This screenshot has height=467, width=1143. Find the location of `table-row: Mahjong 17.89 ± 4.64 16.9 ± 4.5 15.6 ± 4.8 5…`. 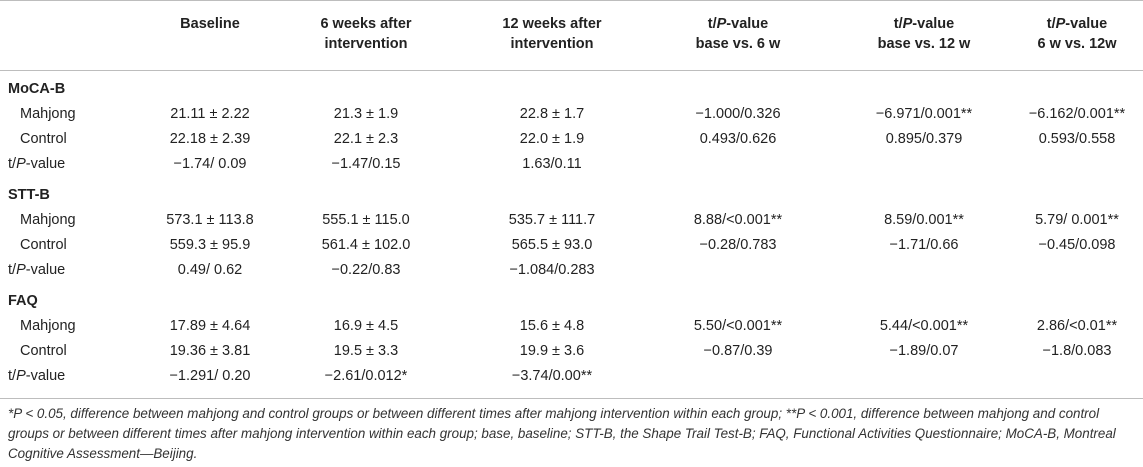

table-row: Mahjong 17.89 ± 4.64 16.9 ± 4.5 15.6 ± 4.8 5… is located at coordinates (571, 326).